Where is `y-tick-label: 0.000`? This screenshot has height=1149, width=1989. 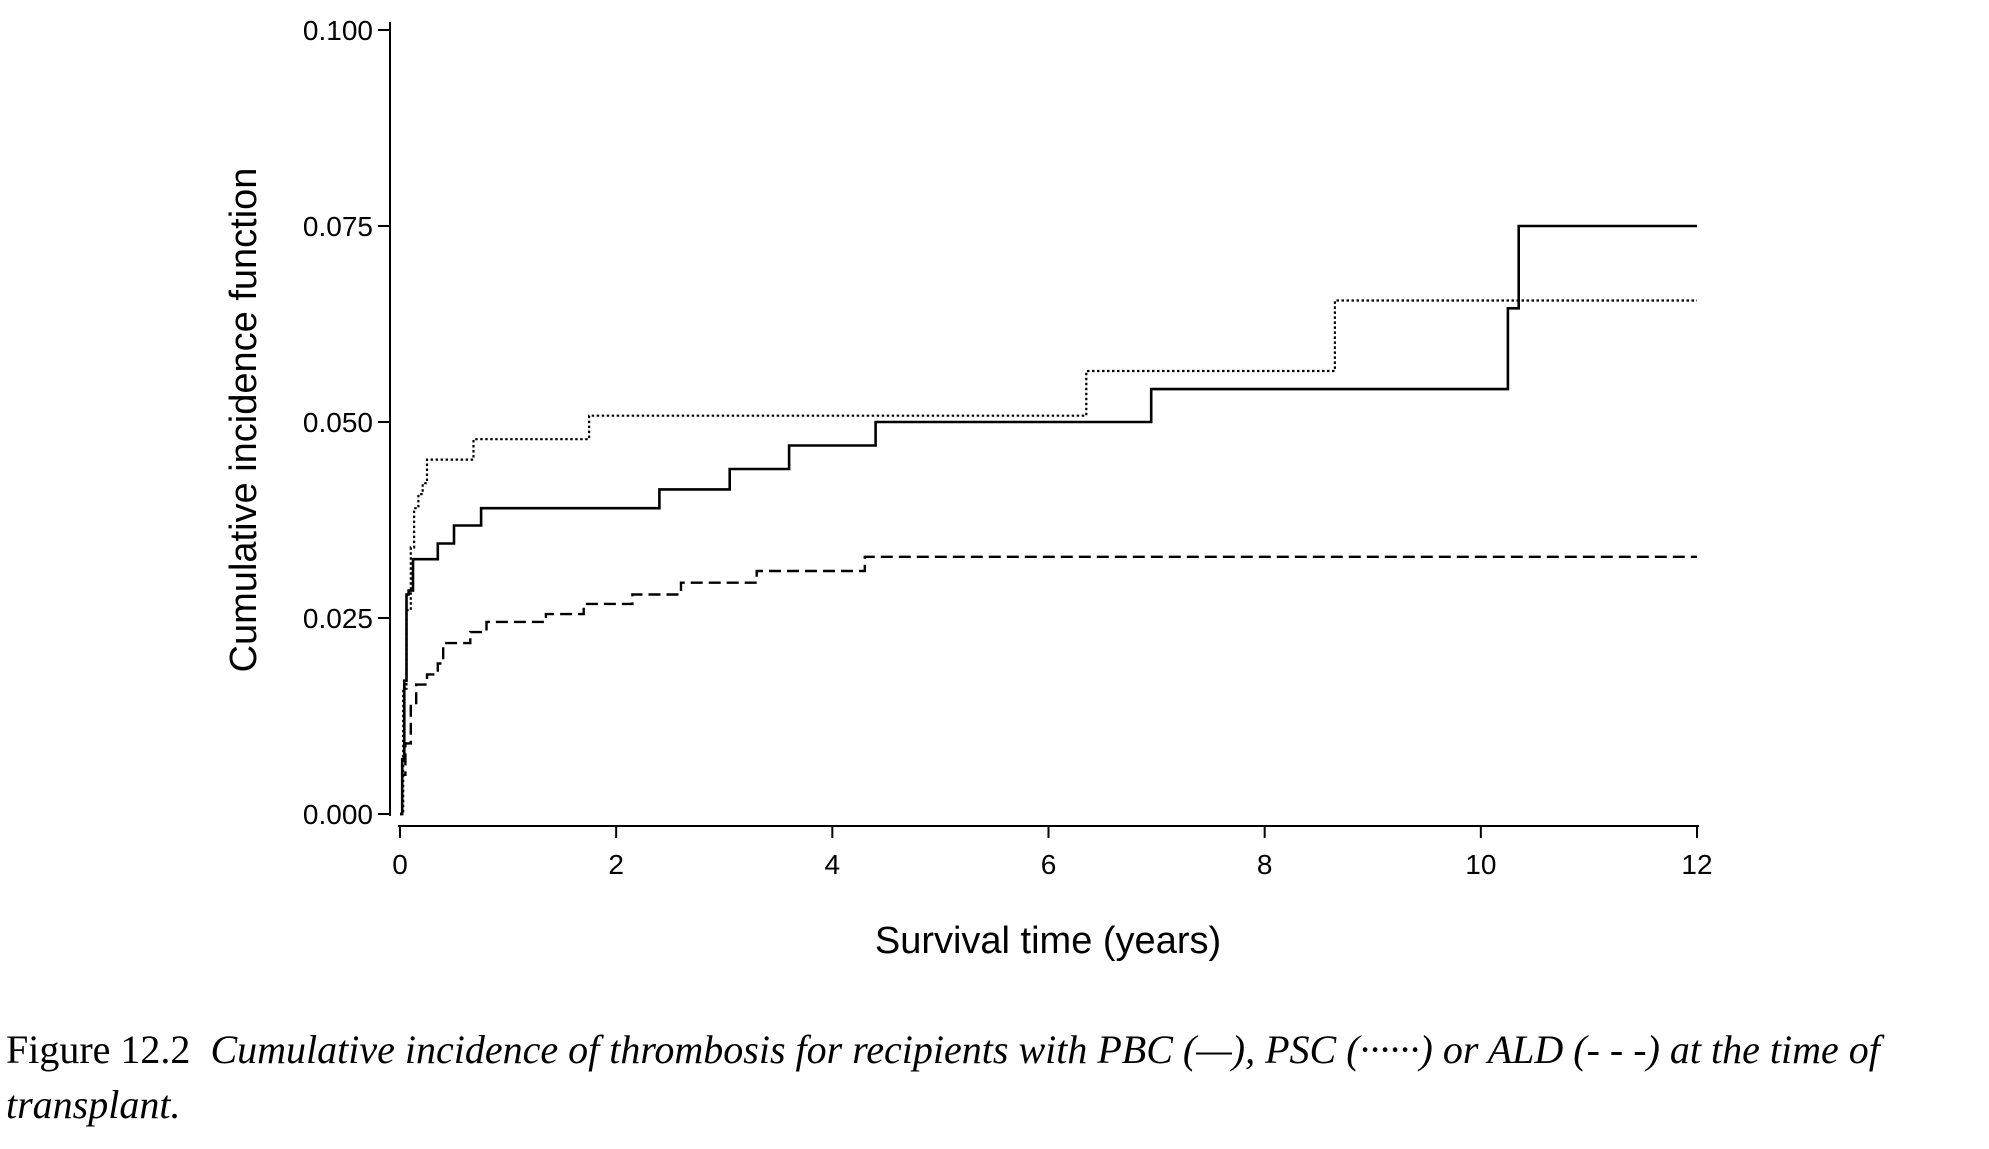 y-tick-label: 0.000 is located at coordinates (338, 814).